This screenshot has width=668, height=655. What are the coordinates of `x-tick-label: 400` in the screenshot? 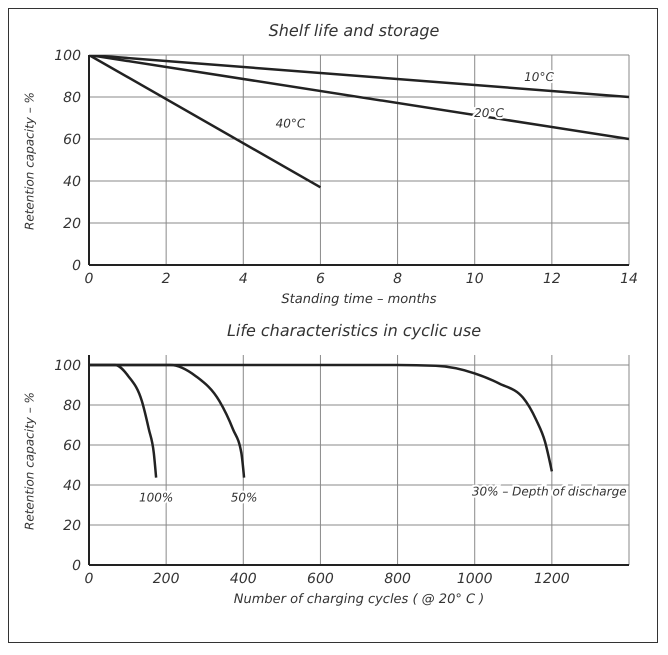 It's located at (243, 578).